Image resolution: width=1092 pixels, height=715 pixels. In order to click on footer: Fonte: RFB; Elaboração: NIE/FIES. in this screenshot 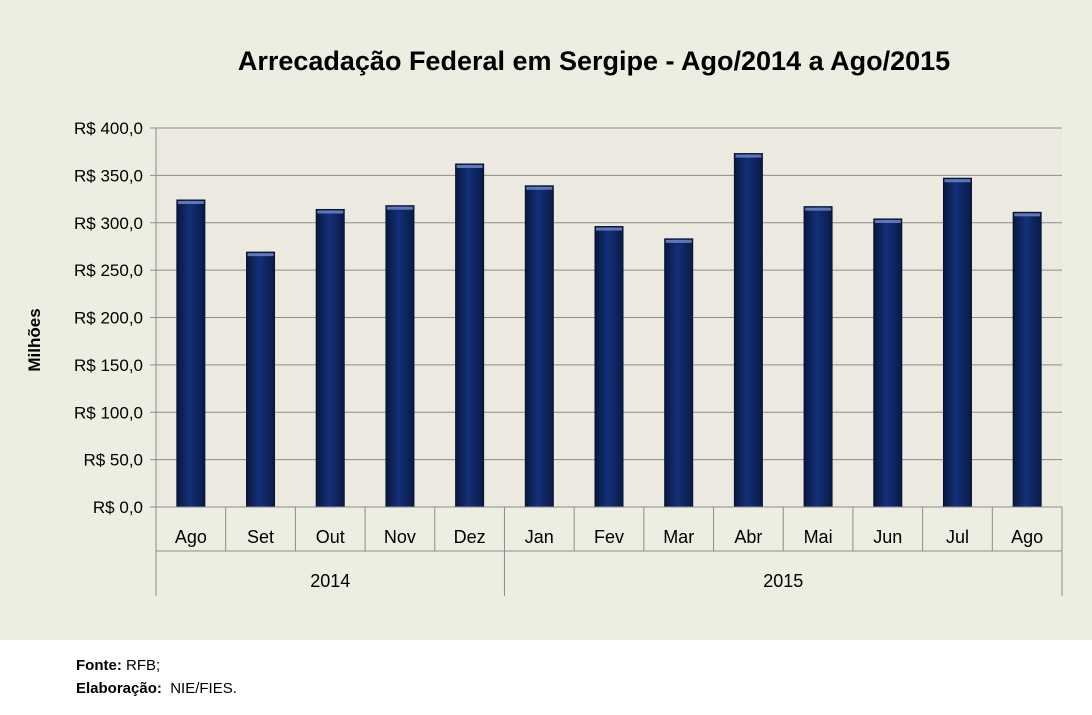, I will do `click(156, 677)`.